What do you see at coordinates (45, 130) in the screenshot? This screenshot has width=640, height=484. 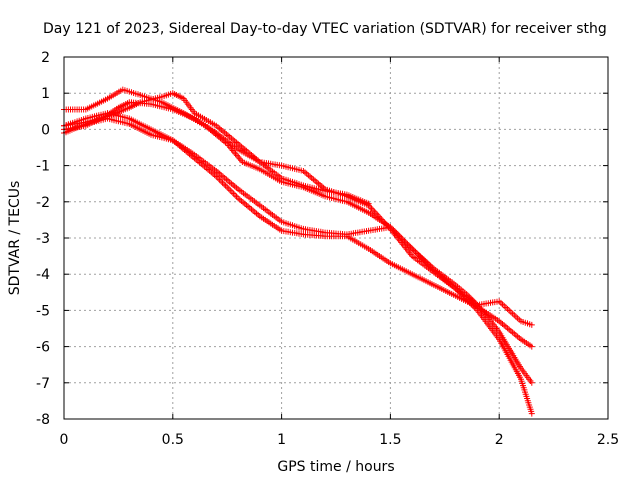 I see `y-tick-label: 0` at bounding box center [45, 130].